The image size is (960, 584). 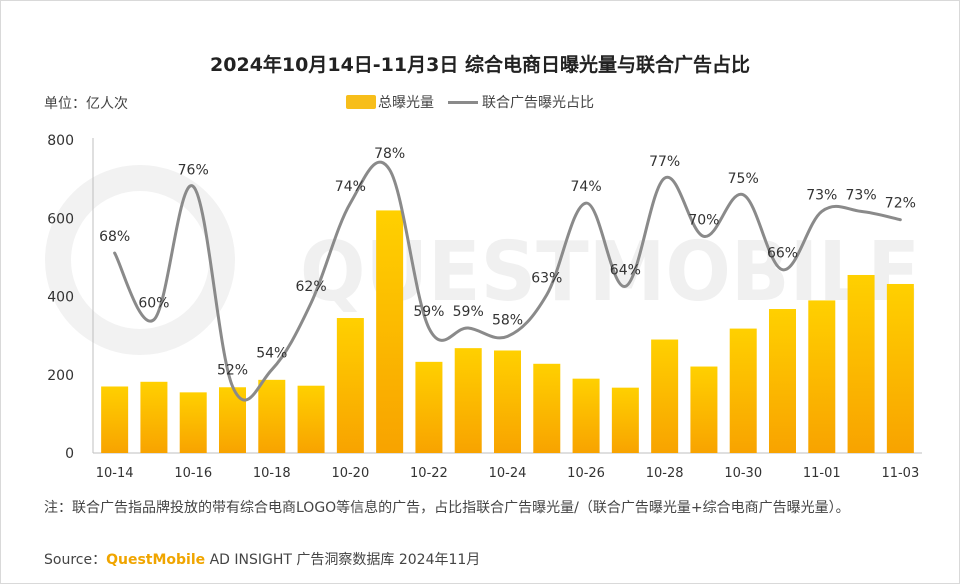 What do you see at coordinates (86, 104) in the screenshot?
I see `unit-label: 单位：亿人次` at bounding box center [86, 104].